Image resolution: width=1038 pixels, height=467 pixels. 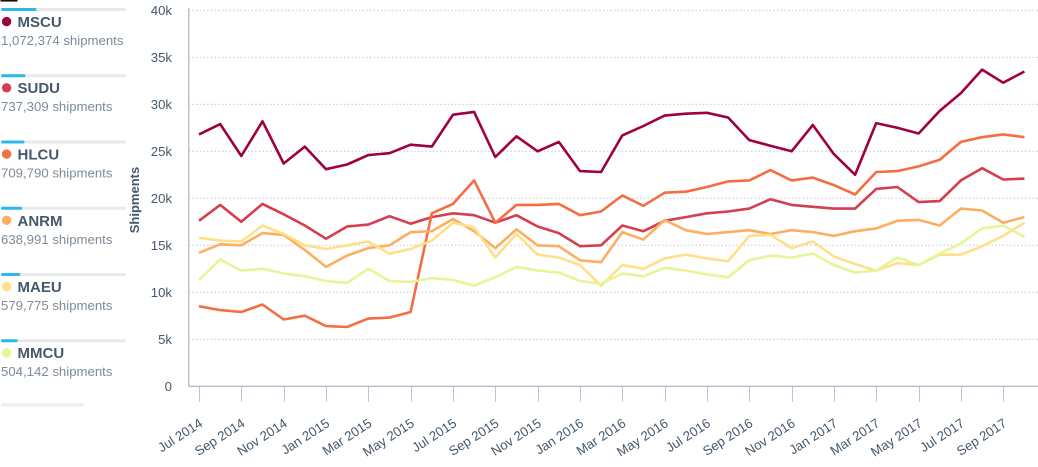 What do you see at coordinates (39, 155) in the screenshot?
I see `svg-text: HLCU` at bounding box center [39, 155].